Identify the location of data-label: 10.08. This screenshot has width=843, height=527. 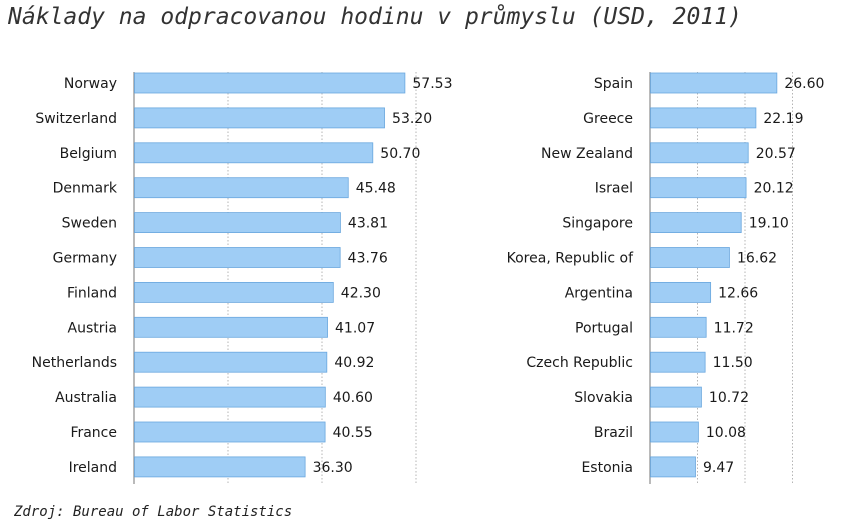
(726, 433).